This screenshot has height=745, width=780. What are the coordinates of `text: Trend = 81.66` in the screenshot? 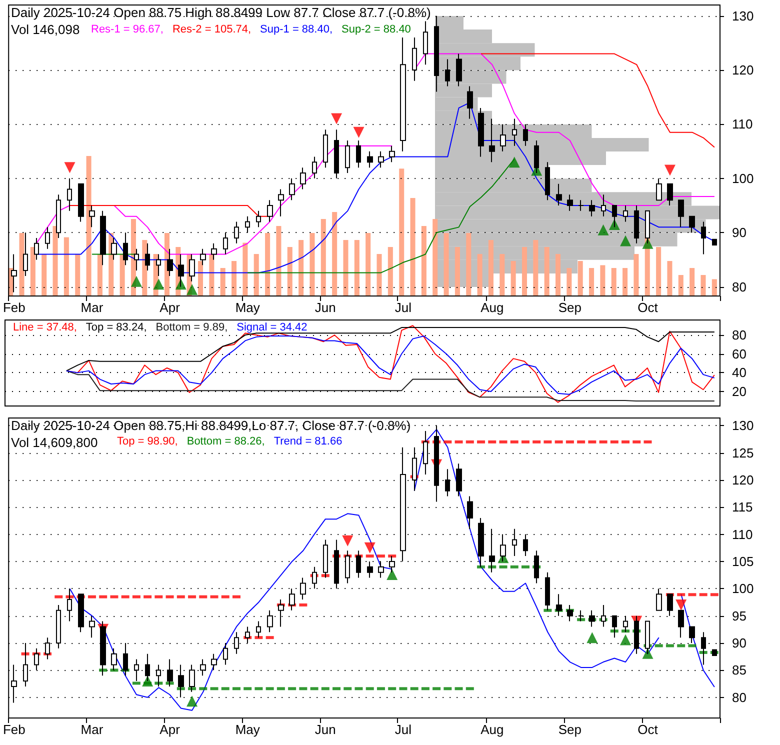 It's located at (308, 442).